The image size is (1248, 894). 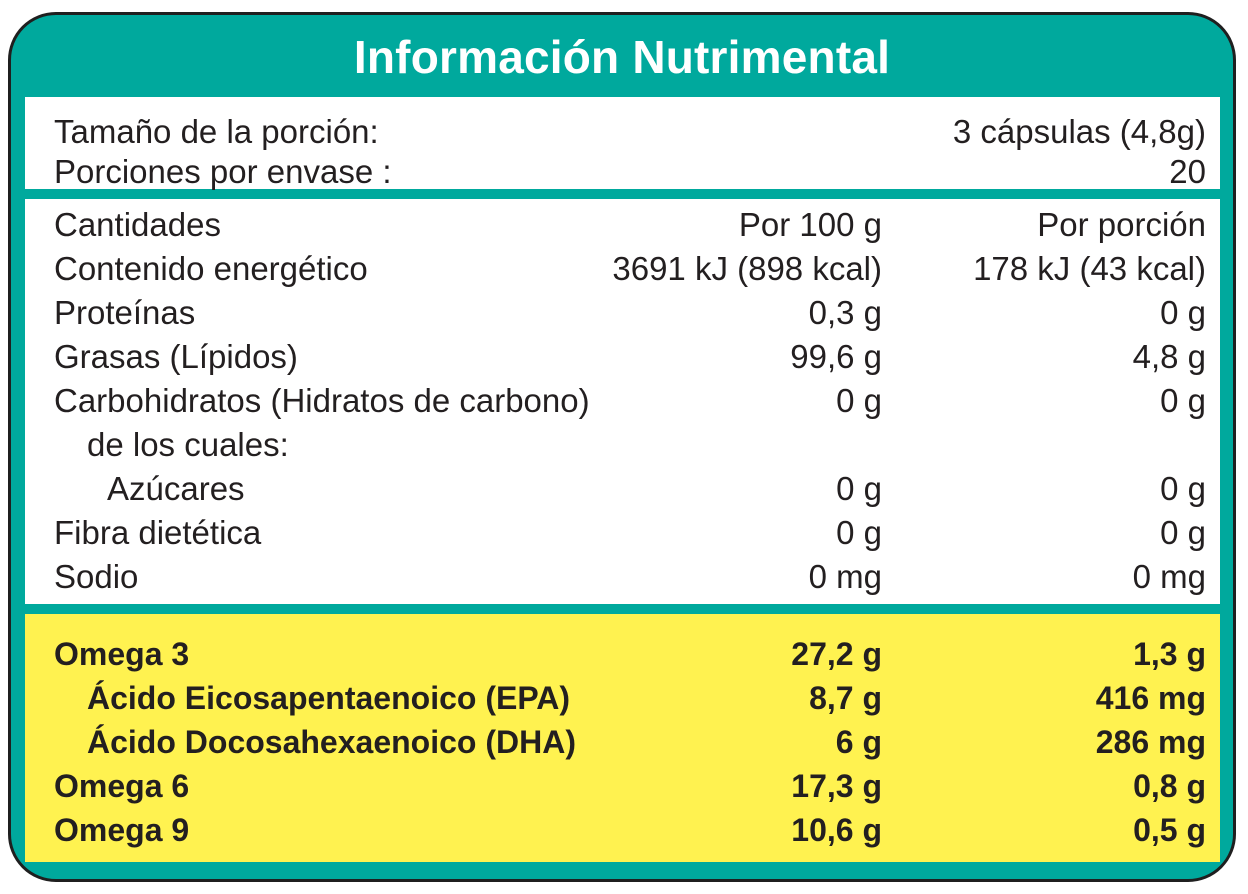 I want to click on omega-per100: 6 g, so click(x=858, y=742).